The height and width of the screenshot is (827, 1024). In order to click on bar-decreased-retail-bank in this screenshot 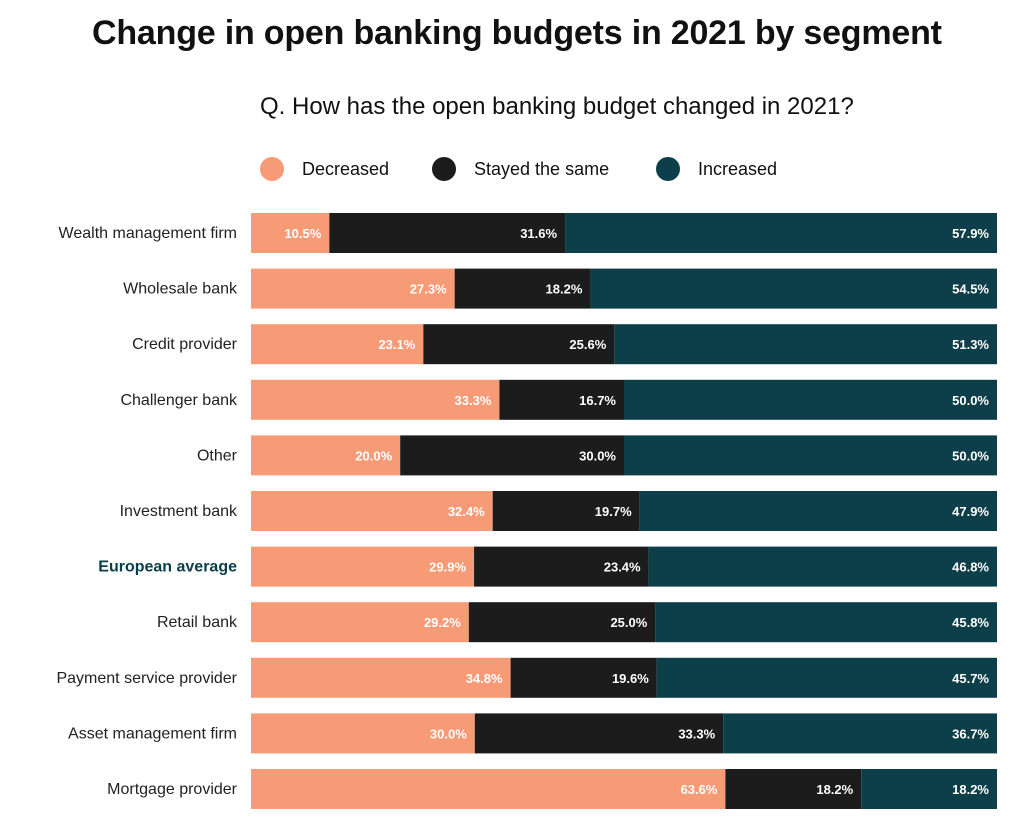, I will do `click(360, 622)`.